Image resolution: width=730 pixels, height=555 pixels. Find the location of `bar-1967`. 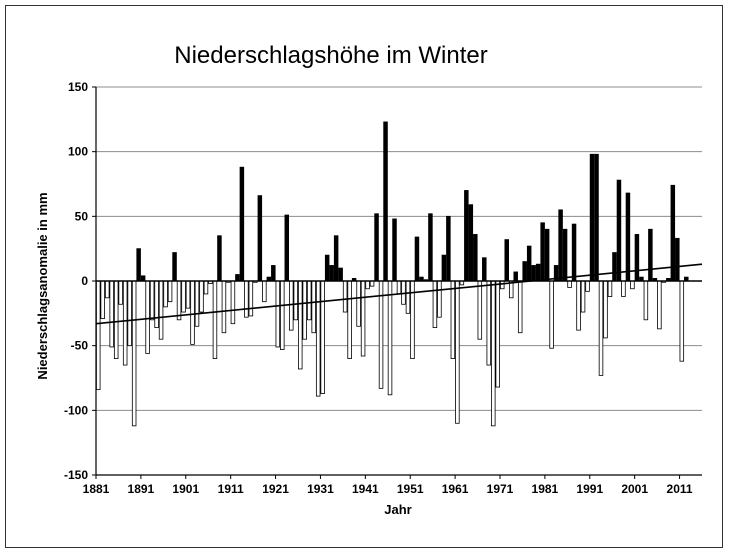

bar-1967 is located at coordinates (484, 269).